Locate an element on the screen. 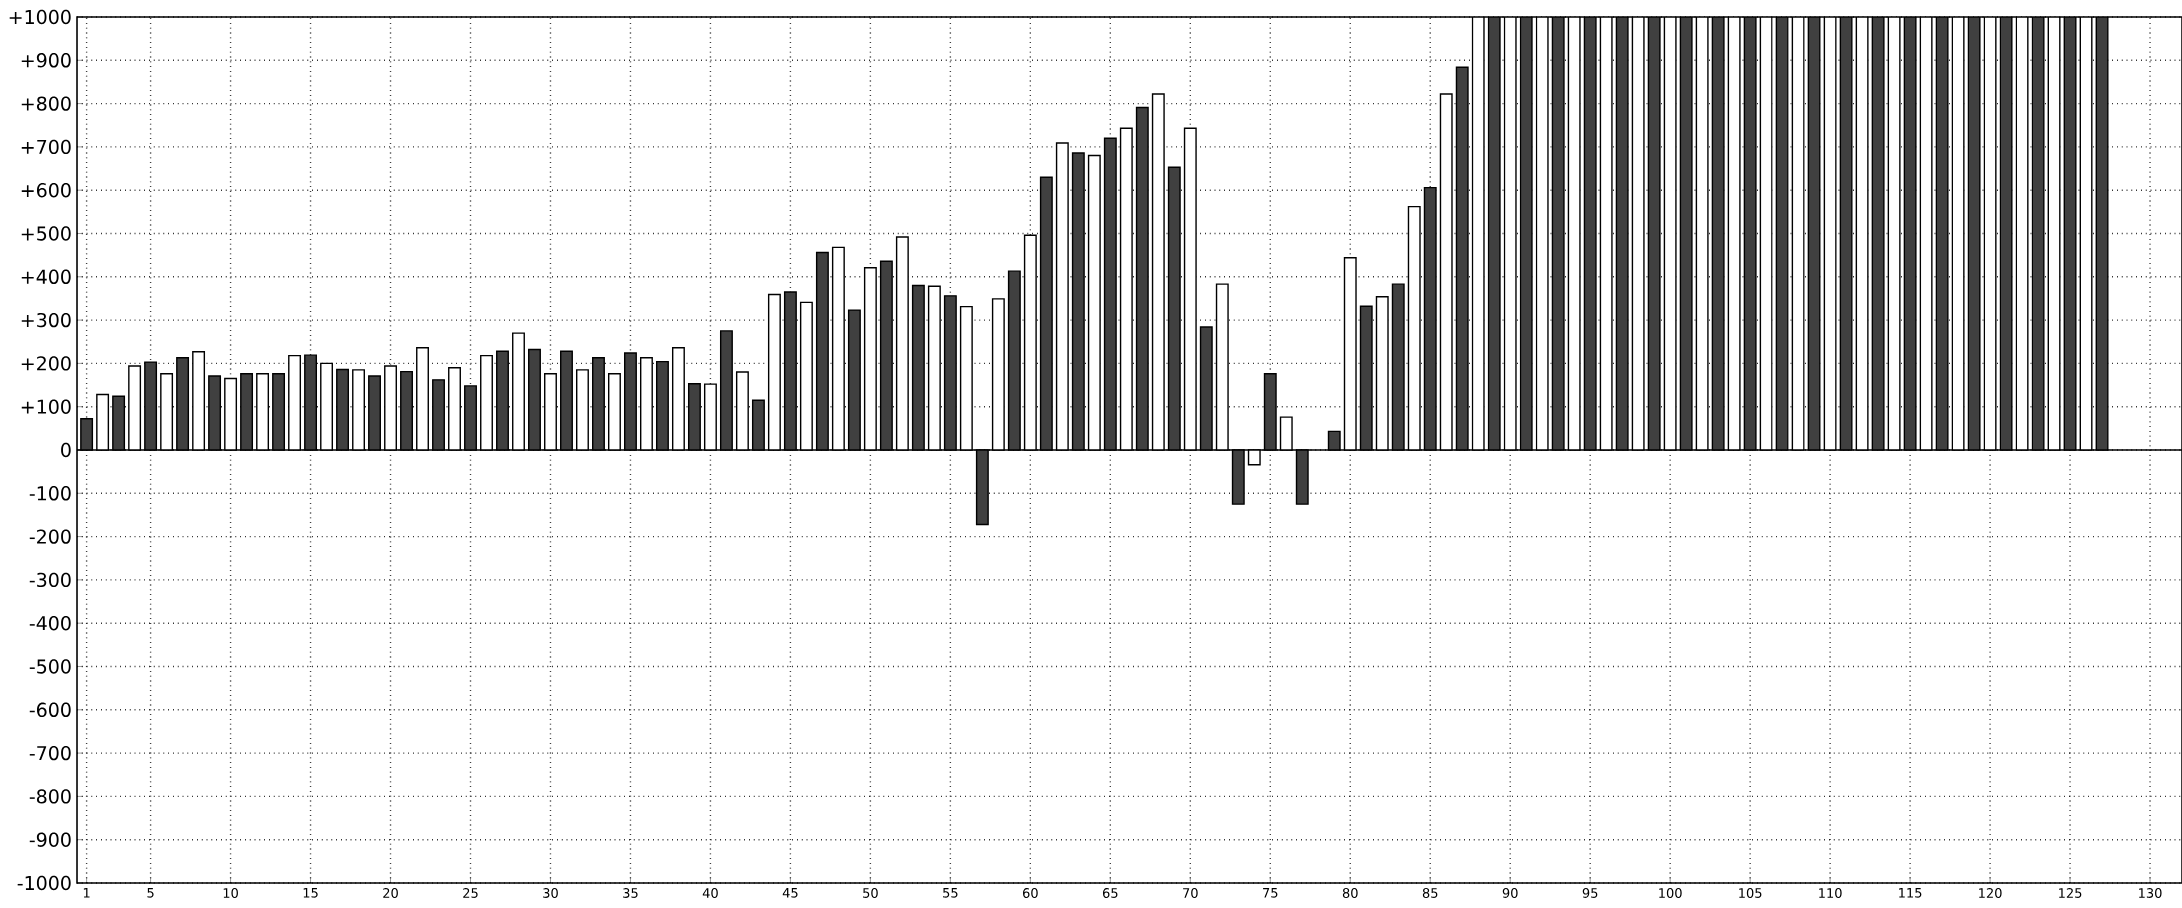  x-tick-label: 5 is located at coordinates (150, 893).